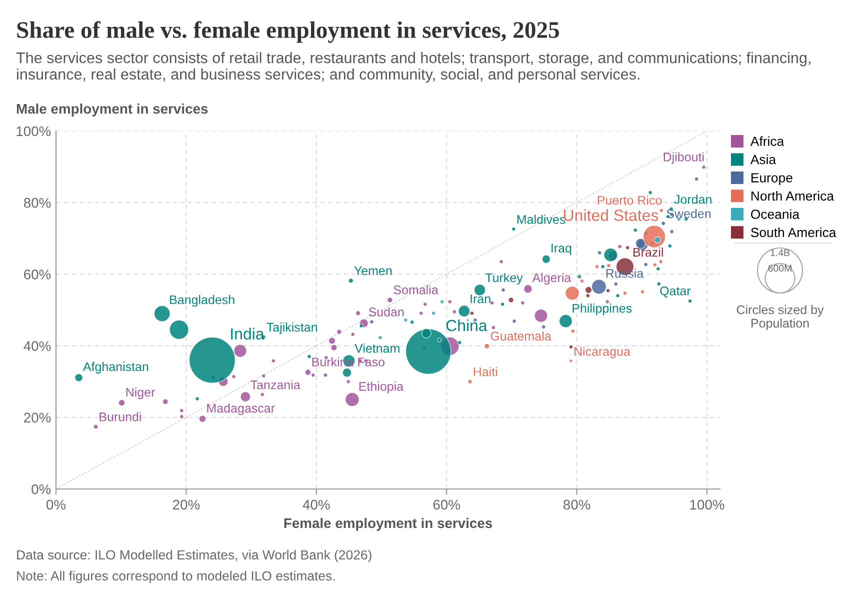 Image resolution: width=850 pixels, height=600 pixels. What do you see at coordinates (202, 301) in the screenshot?
I see `annotation: Bangladesh` at bounding box center [202, 301].